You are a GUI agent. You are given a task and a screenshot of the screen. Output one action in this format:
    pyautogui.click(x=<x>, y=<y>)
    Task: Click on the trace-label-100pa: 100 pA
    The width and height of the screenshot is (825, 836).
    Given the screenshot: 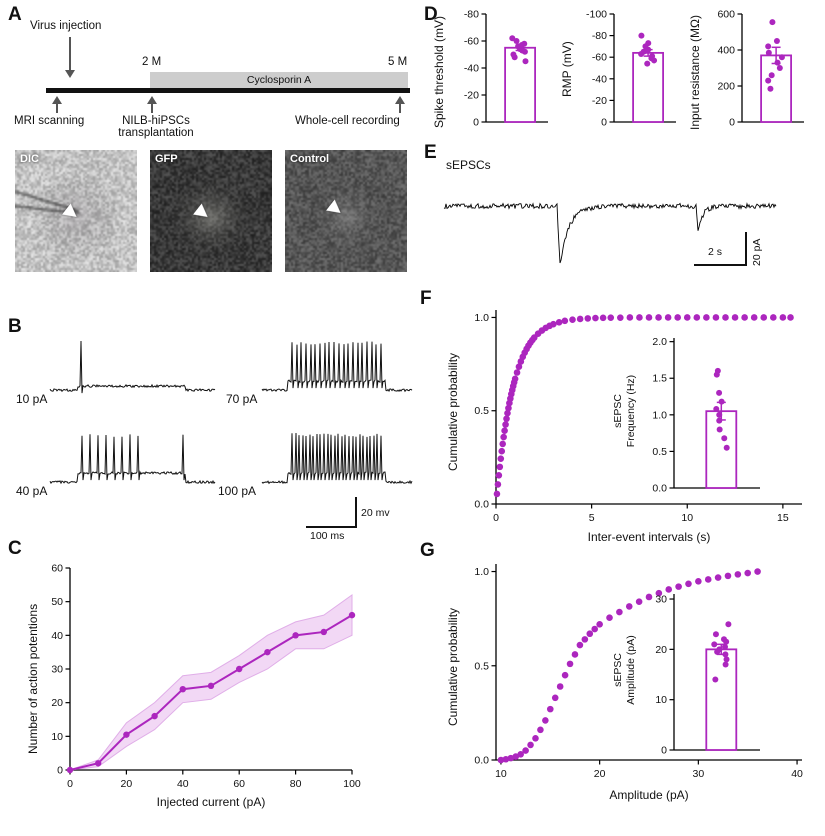 What is the action you would take?
    pyautogui.click(x=237, y=491)
    